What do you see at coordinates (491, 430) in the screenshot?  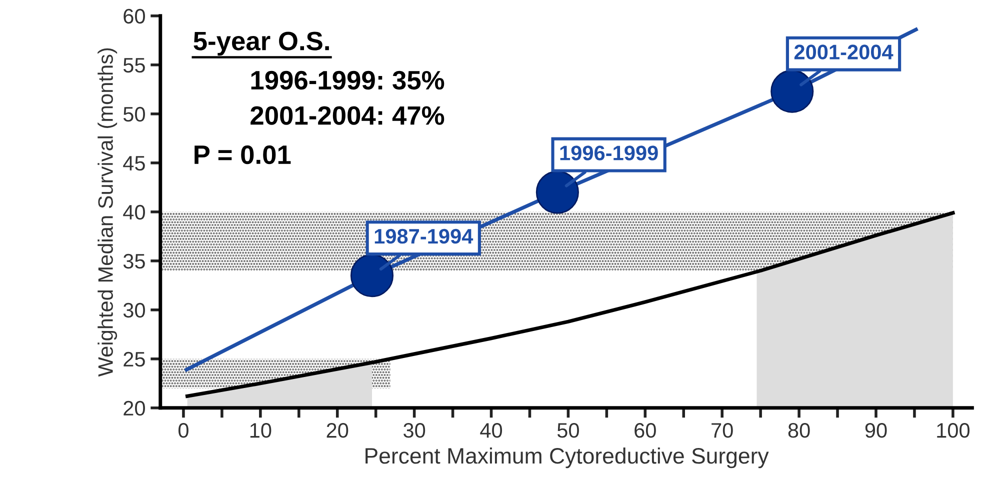 I see `x-tick-label: 40` at bounding box center [491, 430].